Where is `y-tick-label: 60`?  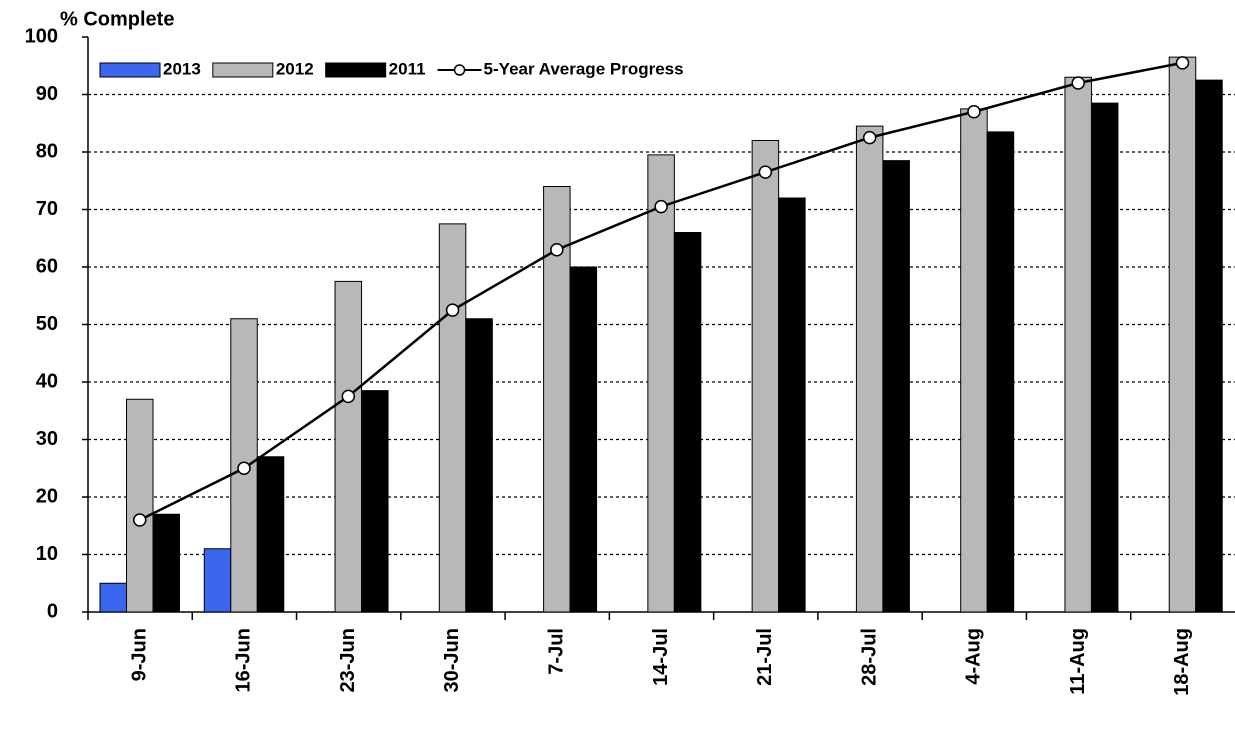 y-tick-label: 60 is located at coordinates (47, 266).